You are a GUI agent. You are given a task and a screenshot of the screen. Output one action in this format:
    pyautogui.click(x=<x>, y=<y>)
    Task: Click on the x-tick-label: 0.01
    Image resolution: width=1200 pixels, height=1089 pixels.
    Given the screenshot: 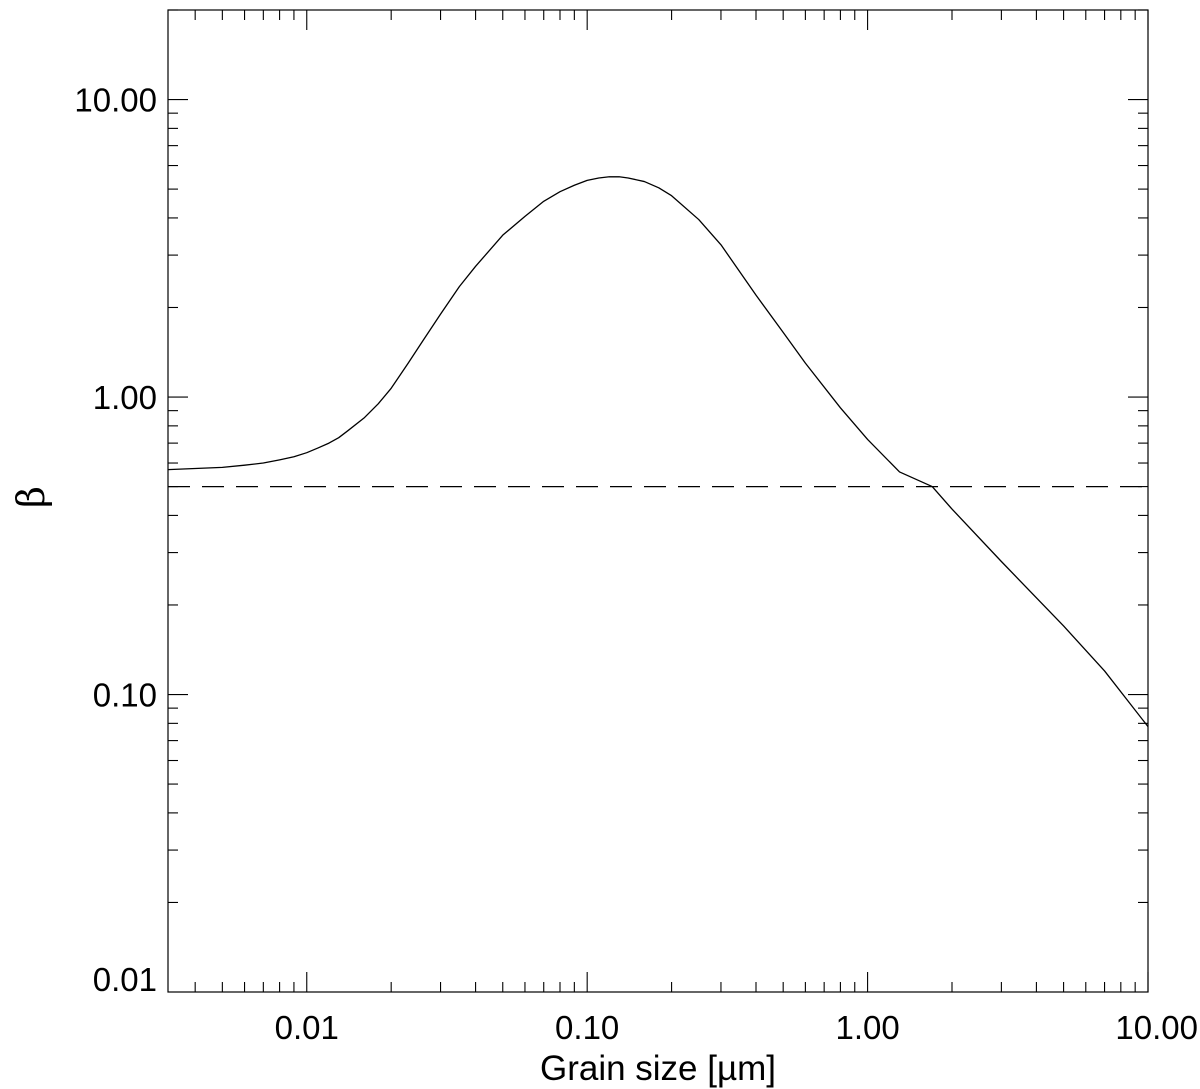 What is the action you would take?
    pyautogui.click(x=307, y=1027)
    